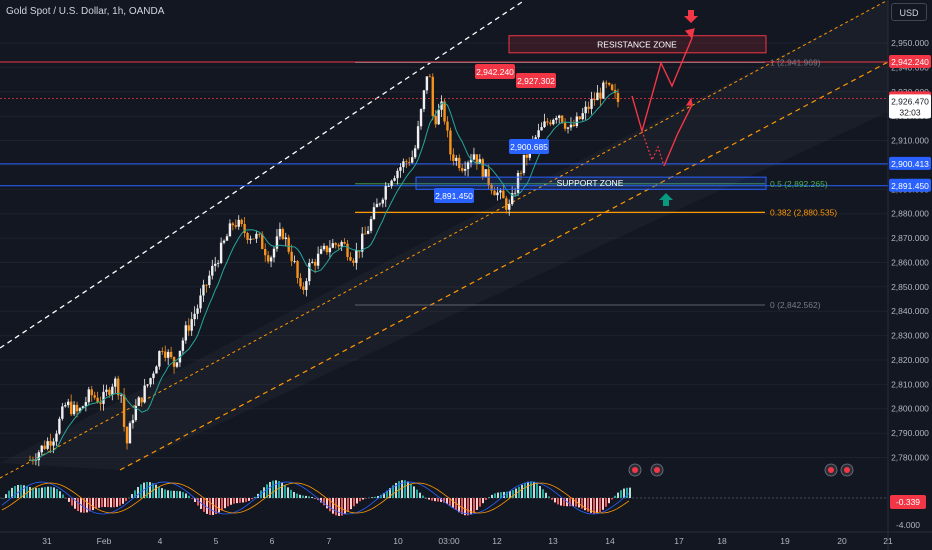 This screenshot has height=550, width=932. I want to click on price-badge, so click(910, 61).